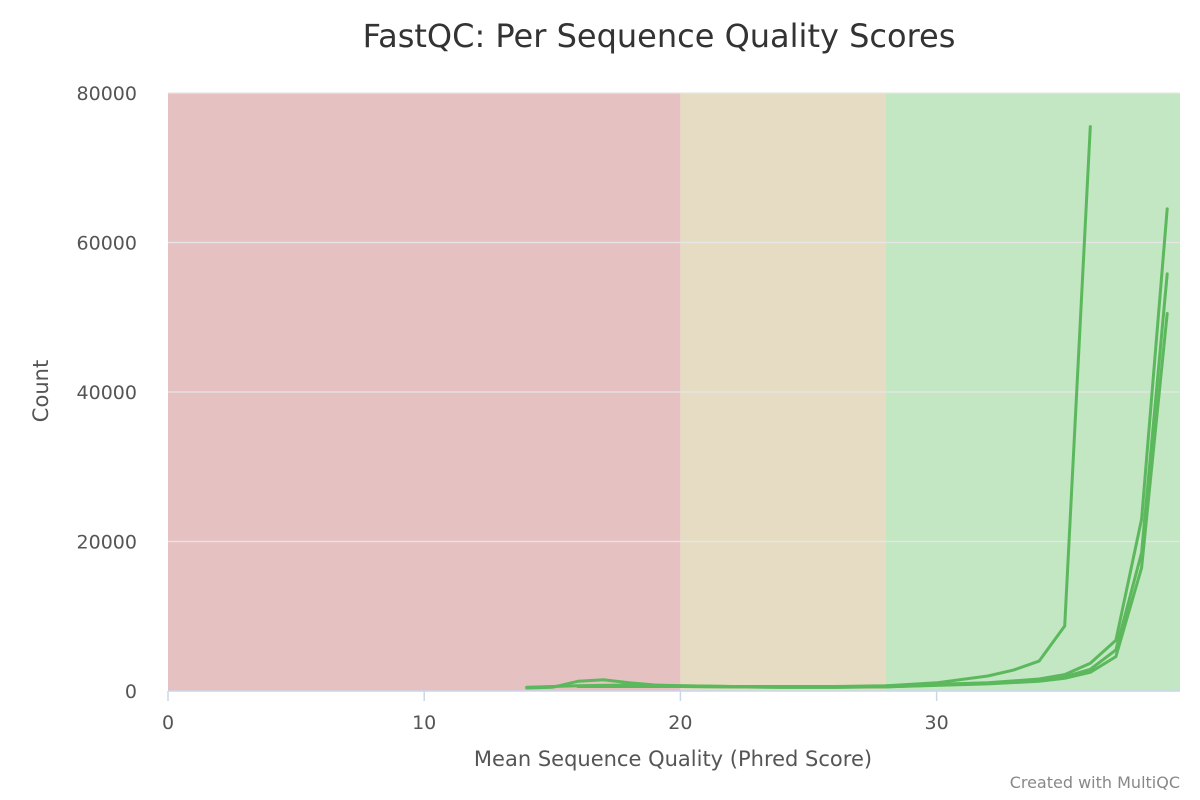 This screenshot has width=1200, height=800. I want to click on y-tick-label: 60000, so click(107, 244).